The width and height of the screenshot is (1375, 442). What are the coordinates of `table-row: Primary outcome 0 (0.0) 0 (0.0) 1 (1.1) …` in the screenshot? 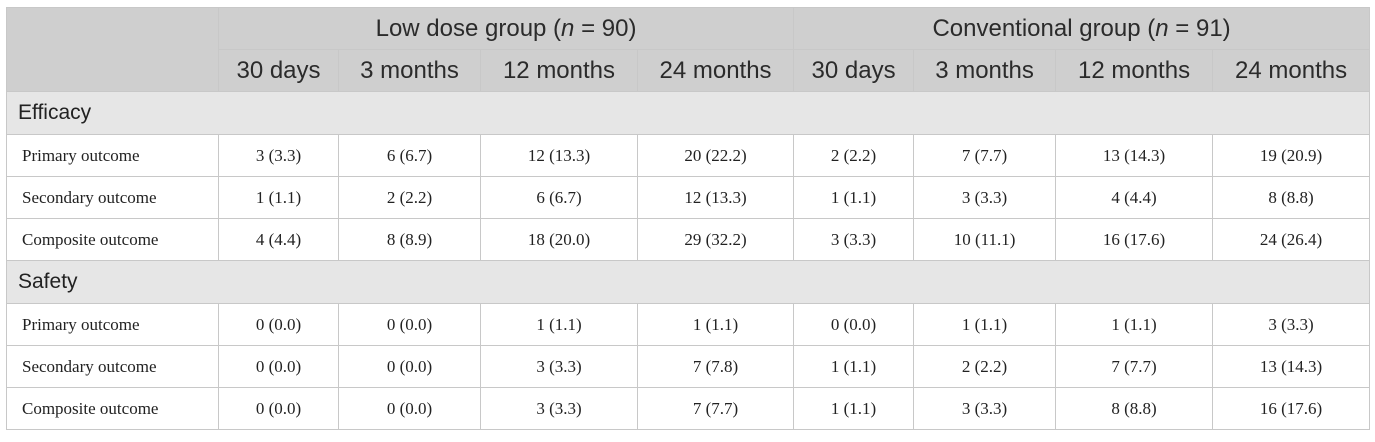 It's located at (688, 324).